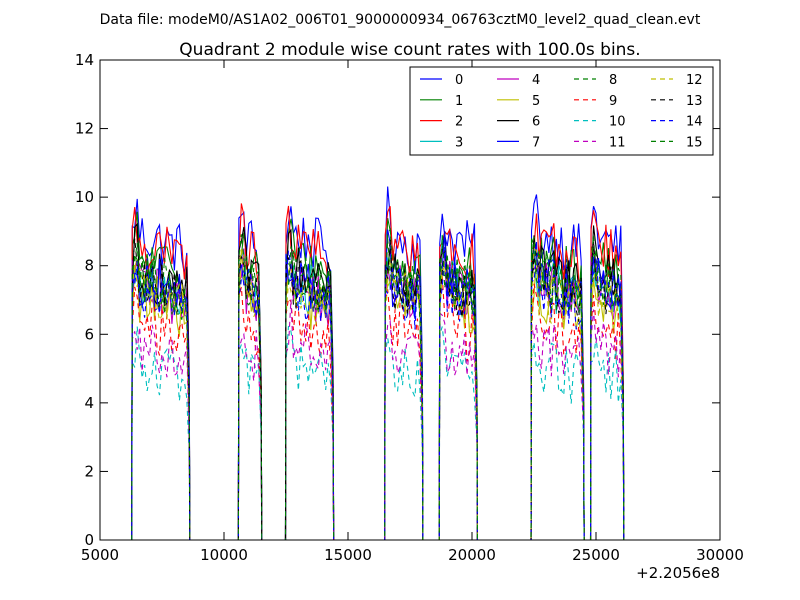 The width and height of the screenshot is (800, 600). I want to click on legend-label-6: 6, so click(536, 122).